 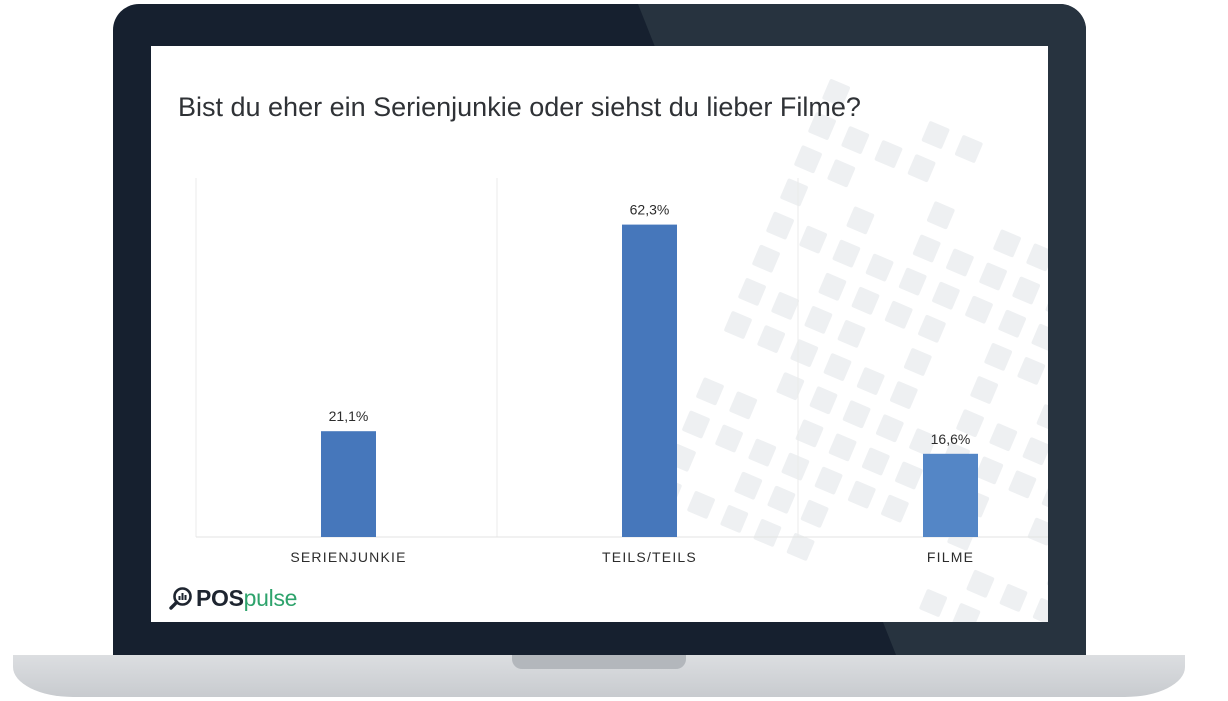 What do you see at coordinates (950, 495) in the screenshot?
I see `bar-filme` at bounding box center [950, 495].